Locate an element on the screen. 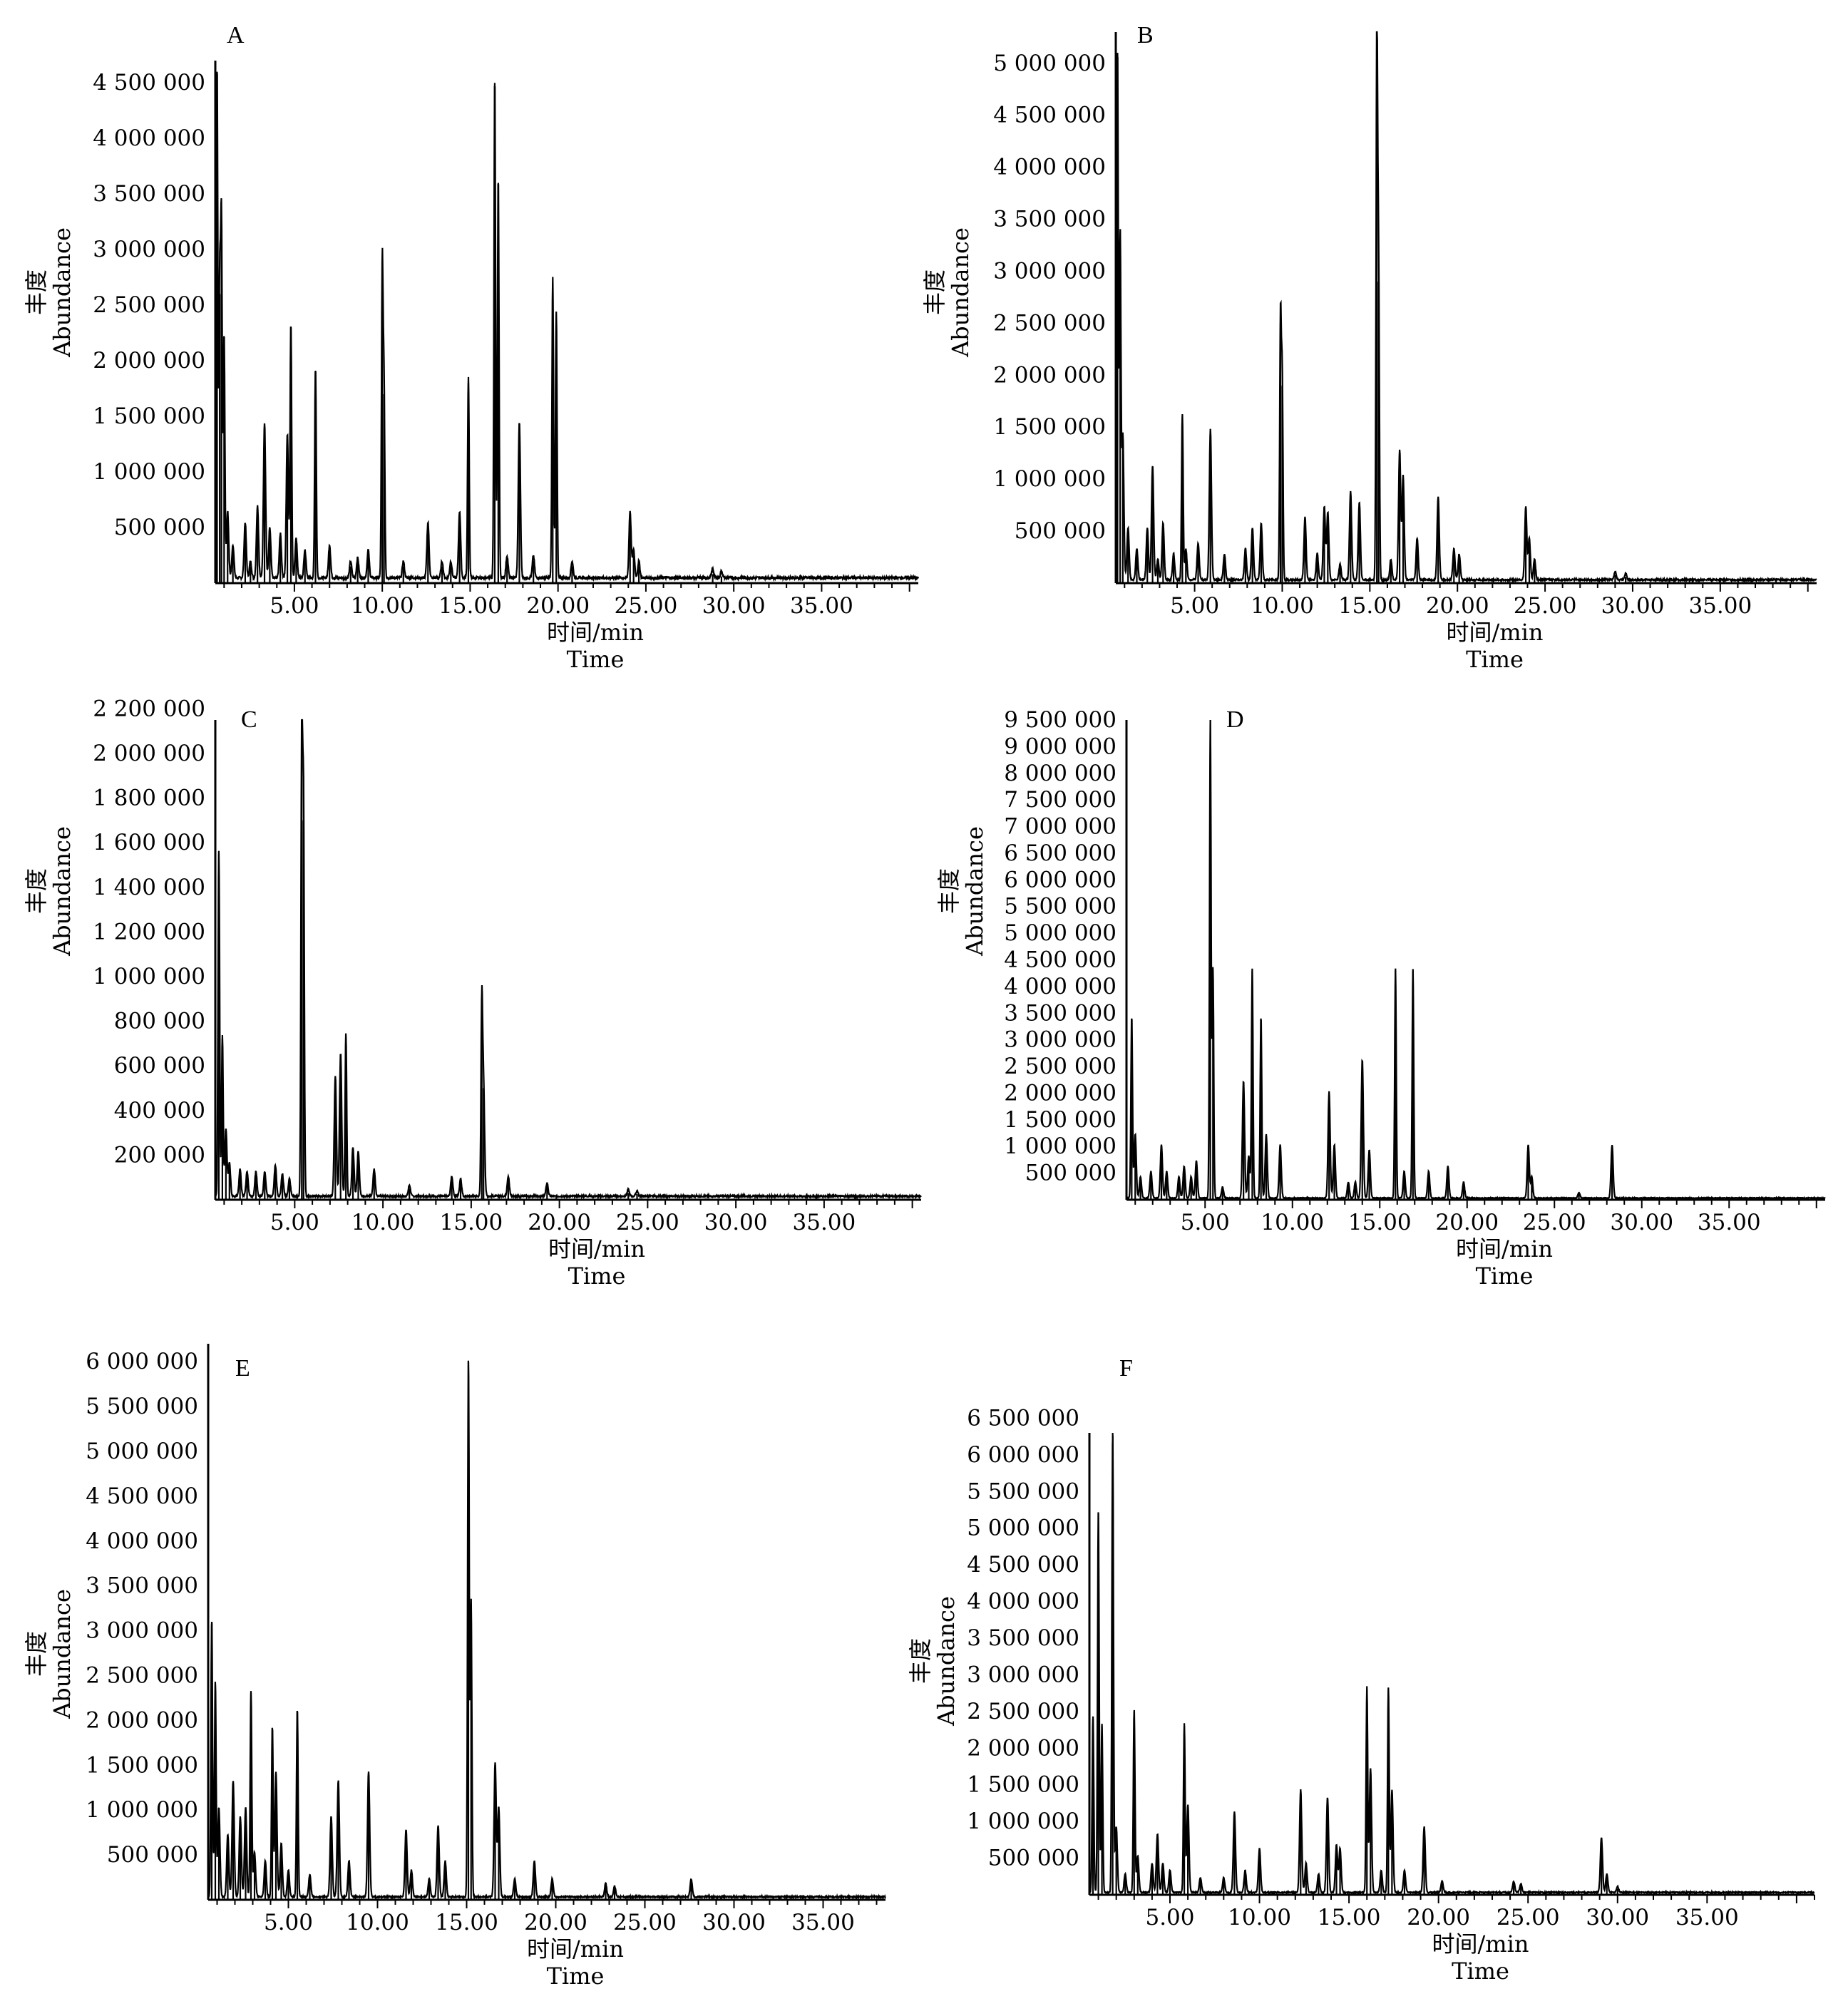  y-tick-label: 200 000 is located at coordinates (159, 1155).